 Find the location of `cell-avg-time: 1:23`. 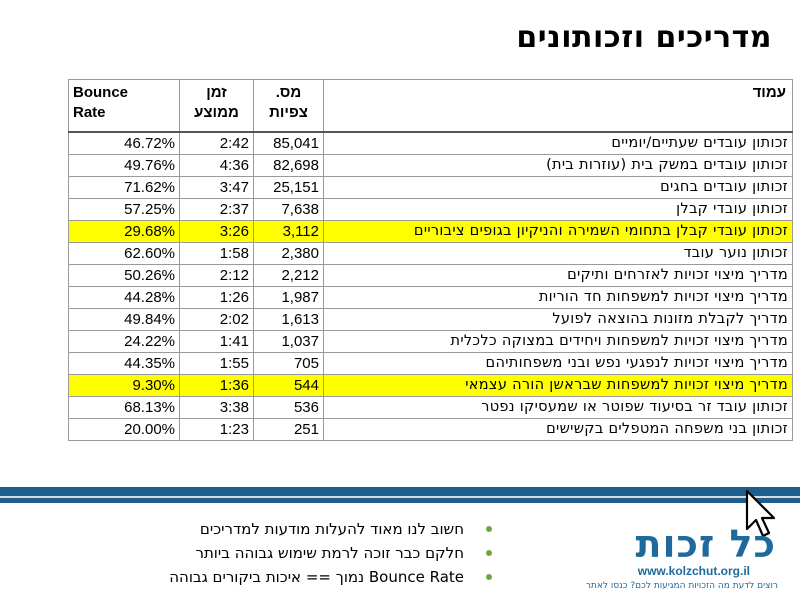

cell-avg-time: 1:23 is located at coordinates (216, 429).